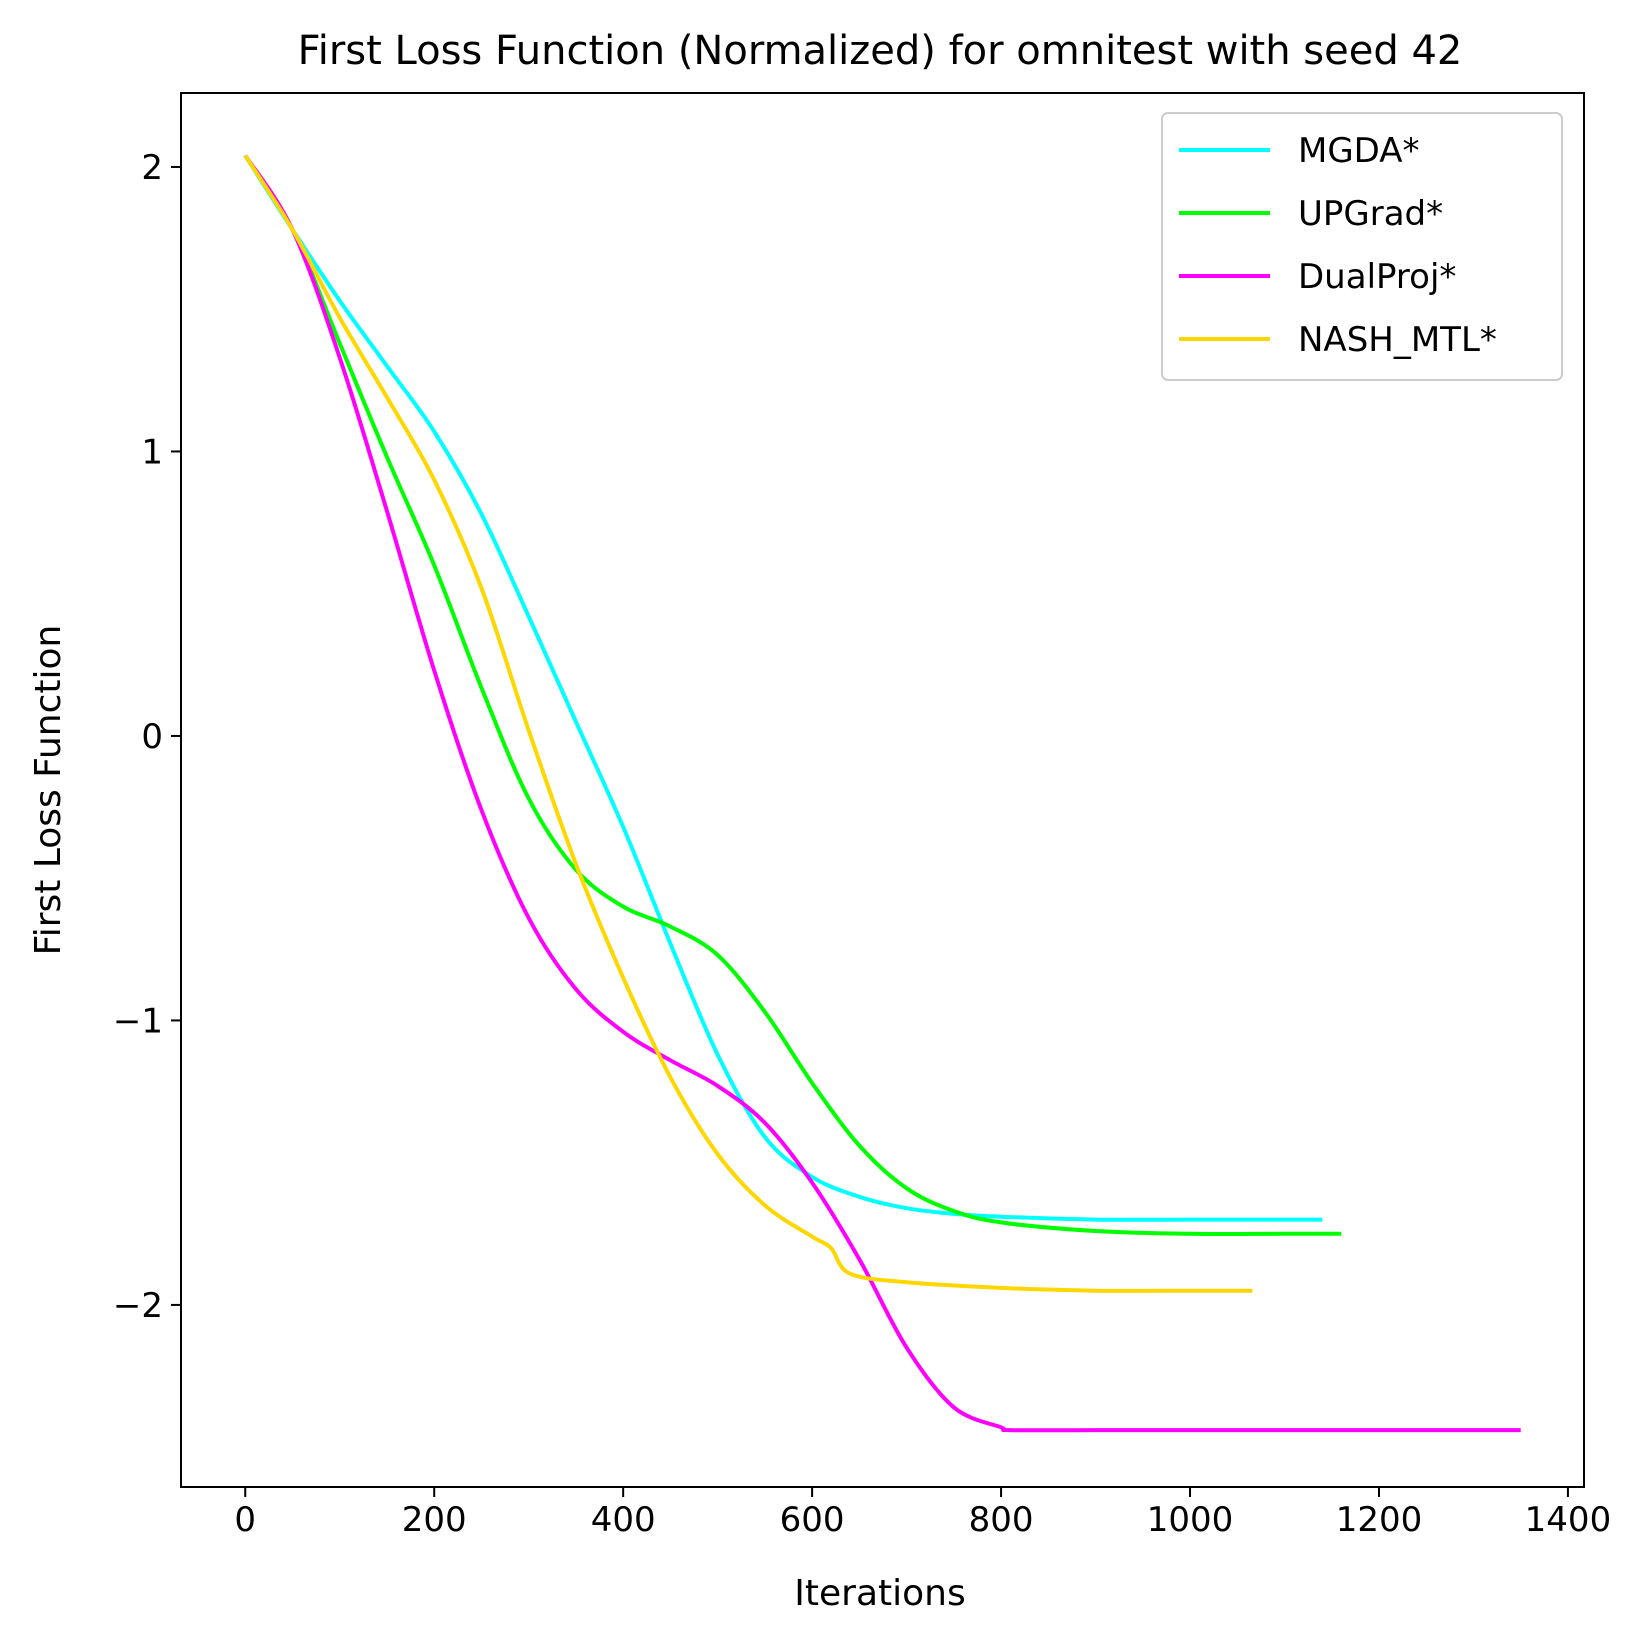 This screenshot has height=1638, width=1638. Describe the element at coordinates (1379, 1520) in the screenshot. I see `x-tick-label: 1200` at that location.